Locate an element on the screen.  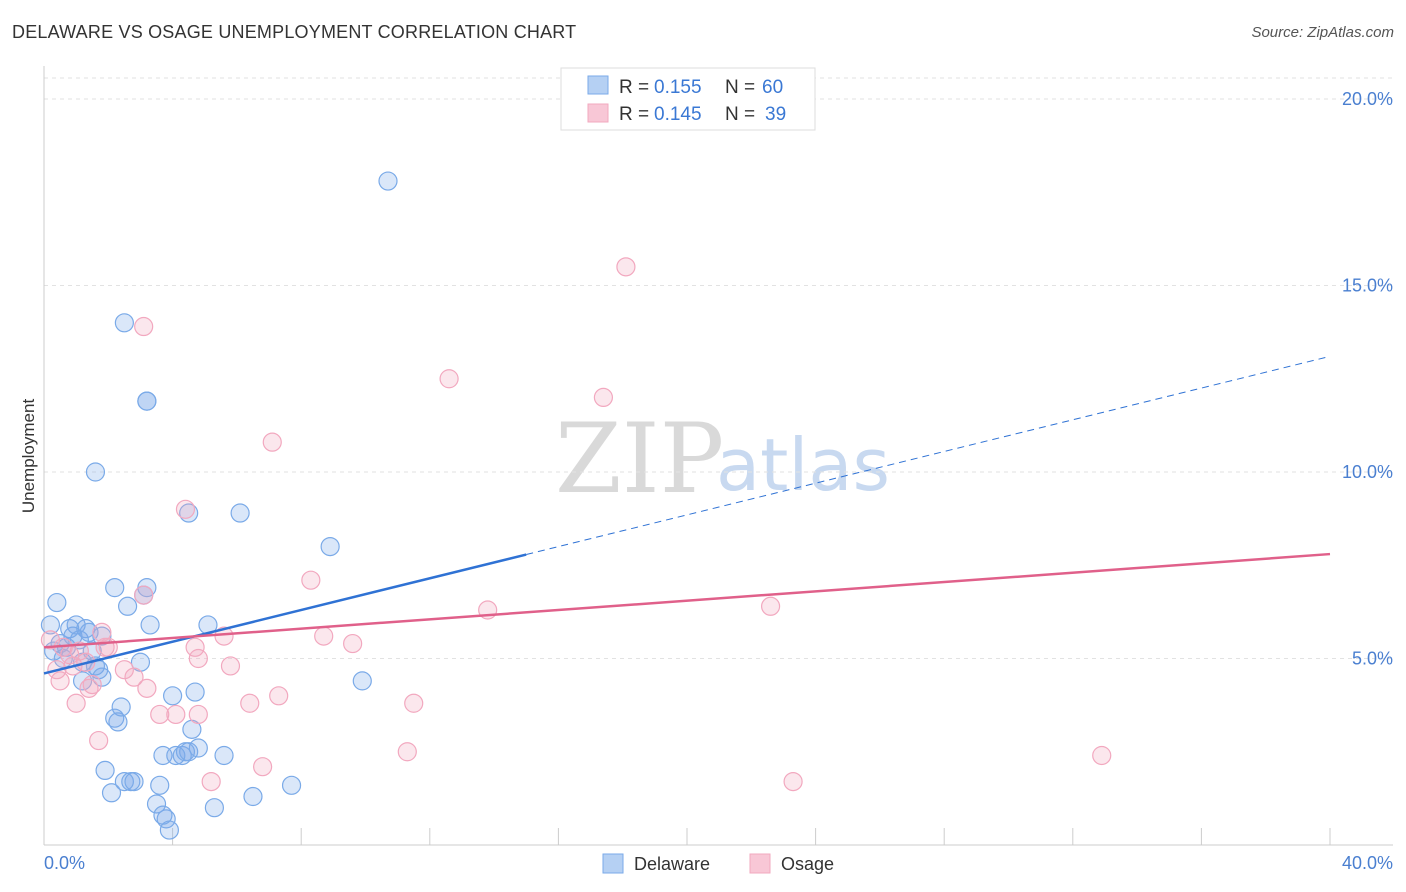
correlation-legend: R = 0.155 N = 60 R = 0.145 N = 39 is located at coordinates (688, 99).